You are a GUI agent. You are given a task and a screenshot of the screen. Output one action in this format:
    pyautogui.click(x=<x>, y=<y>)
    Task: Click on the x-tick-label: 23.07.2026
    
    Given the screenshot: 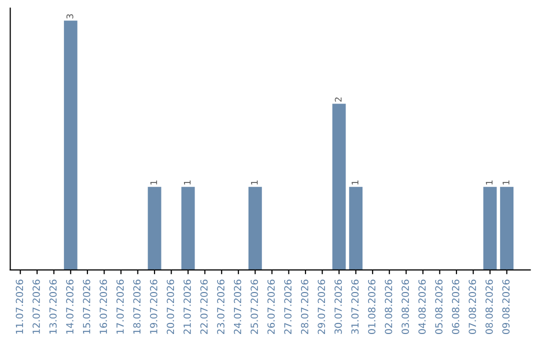 What is the action you would take?
    pyautogui.click(x=220, y=307)
    